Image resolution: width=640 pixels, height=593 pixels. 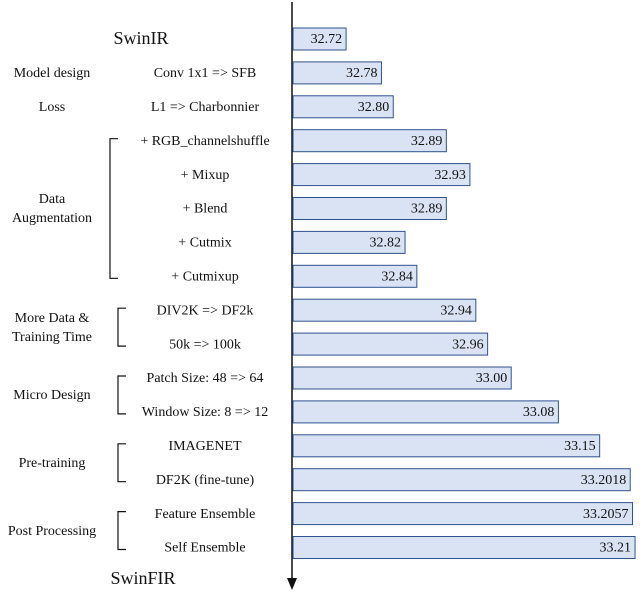 What do you see at coordinates (142, 578) in the screenshot?
I see `end-label: SwinFIR` at bounding box center [142, 578].